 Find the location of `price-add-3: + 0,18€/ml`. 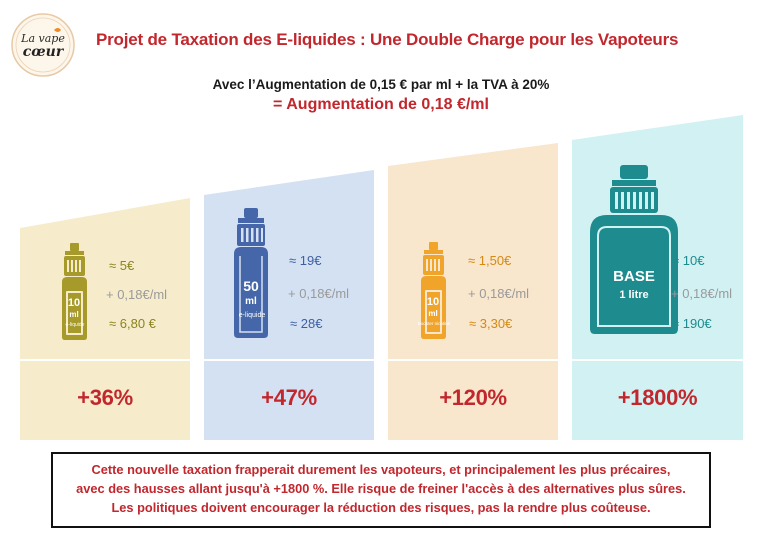

price-add-3: + 0,18€/ml is located at coordinates (499, 293).